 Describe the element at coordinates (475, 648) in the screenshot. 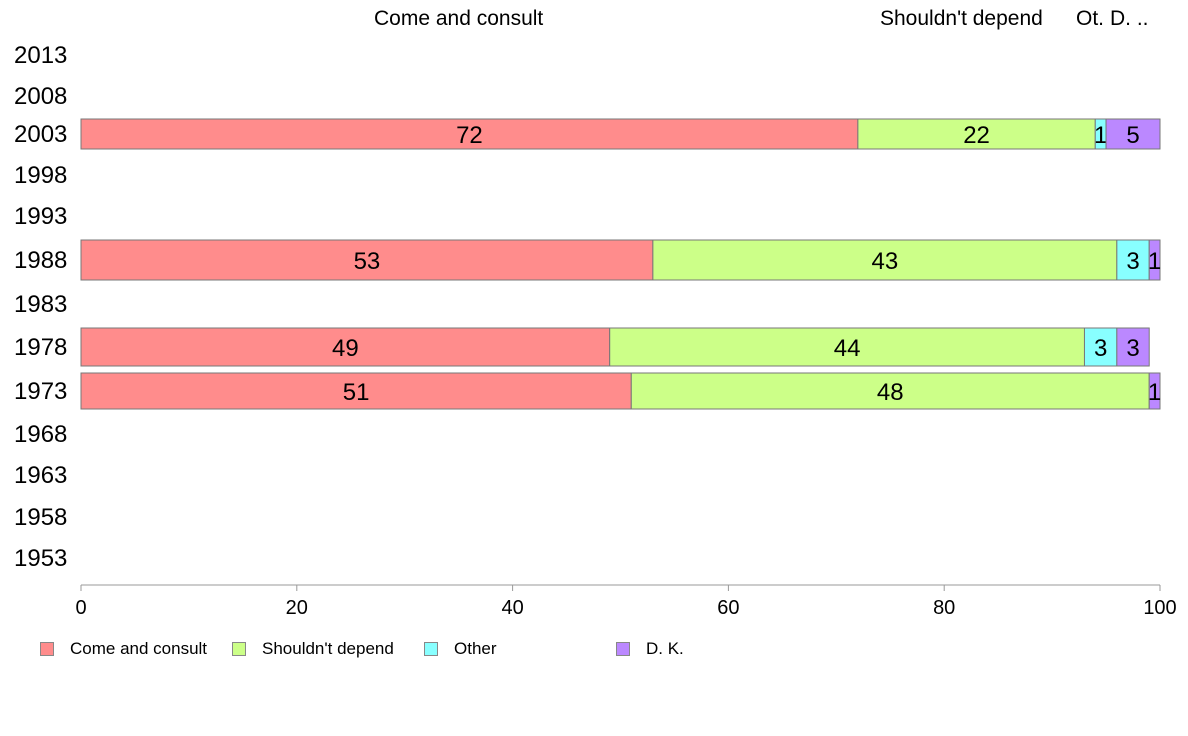

I see `legend-label: Other` at that location.